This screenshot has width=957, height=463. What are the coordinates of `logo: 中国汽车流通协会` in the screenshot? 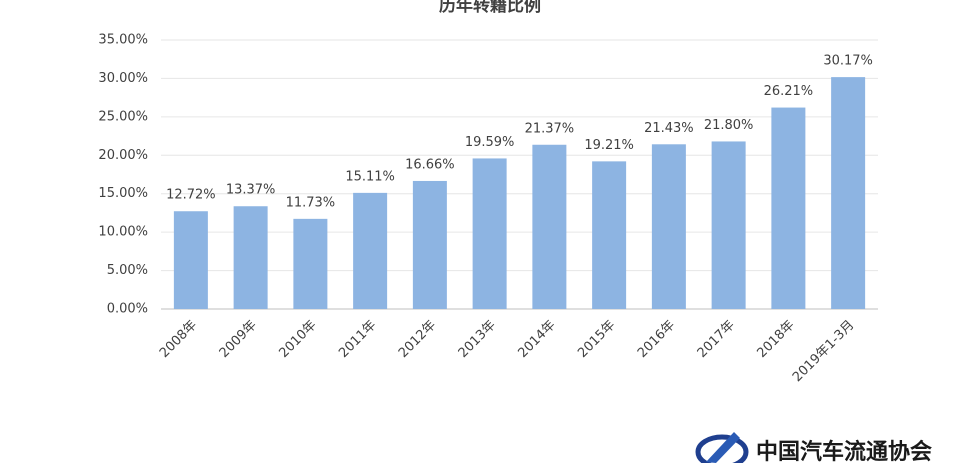 It's located at (813, 447).